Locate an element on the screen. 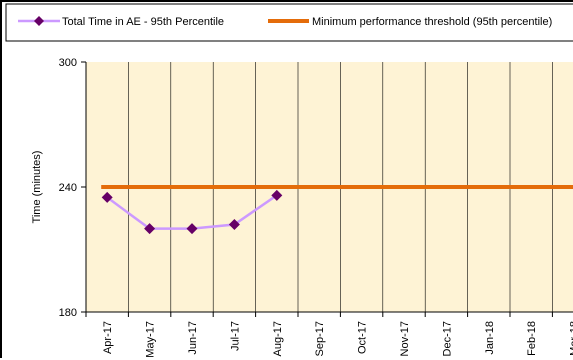  y-tick-label: 180 is located at coordinates (68, 313).